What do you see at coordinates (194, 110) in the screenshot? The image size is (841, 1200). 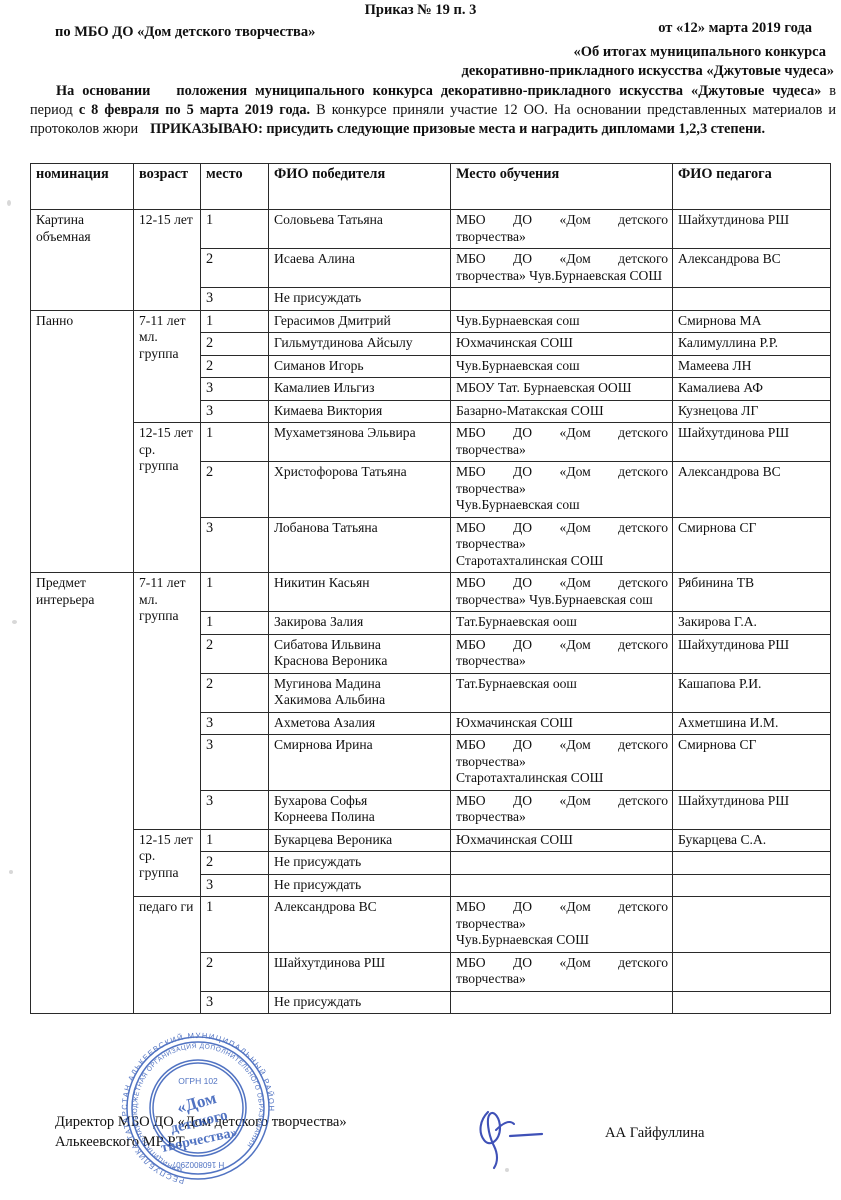 I see `body-period-dates: с 8 февраля по 5 марта 2019 года.` at bounding box center [194, 110].